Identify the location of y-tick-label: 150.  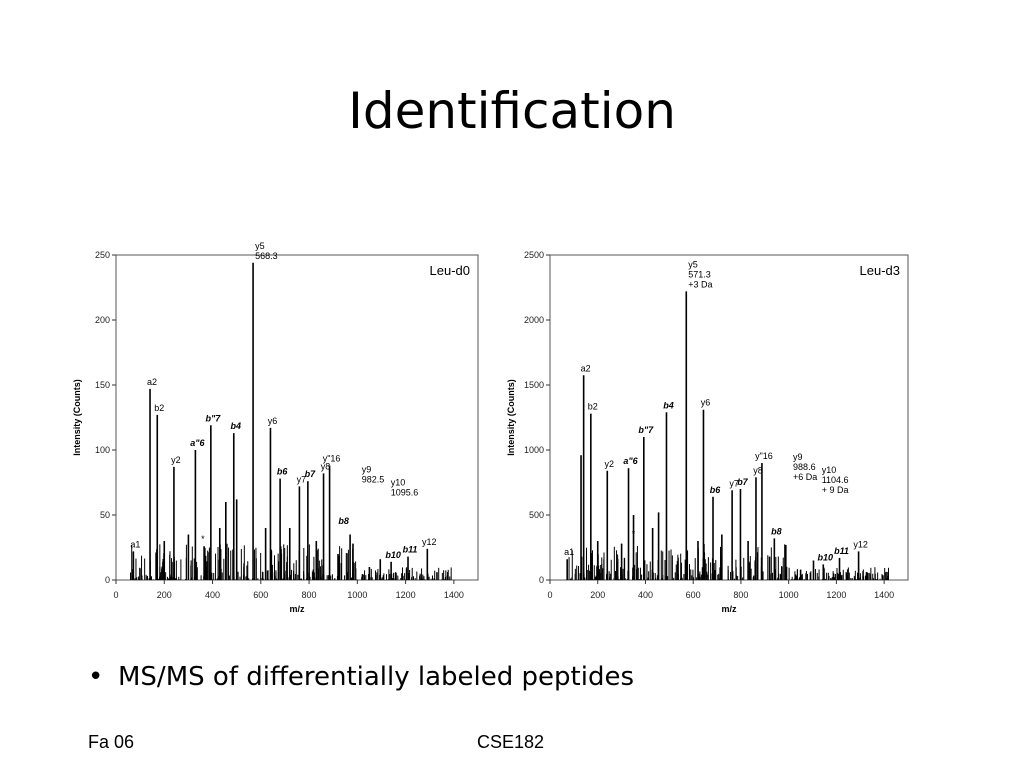
(102, 385).